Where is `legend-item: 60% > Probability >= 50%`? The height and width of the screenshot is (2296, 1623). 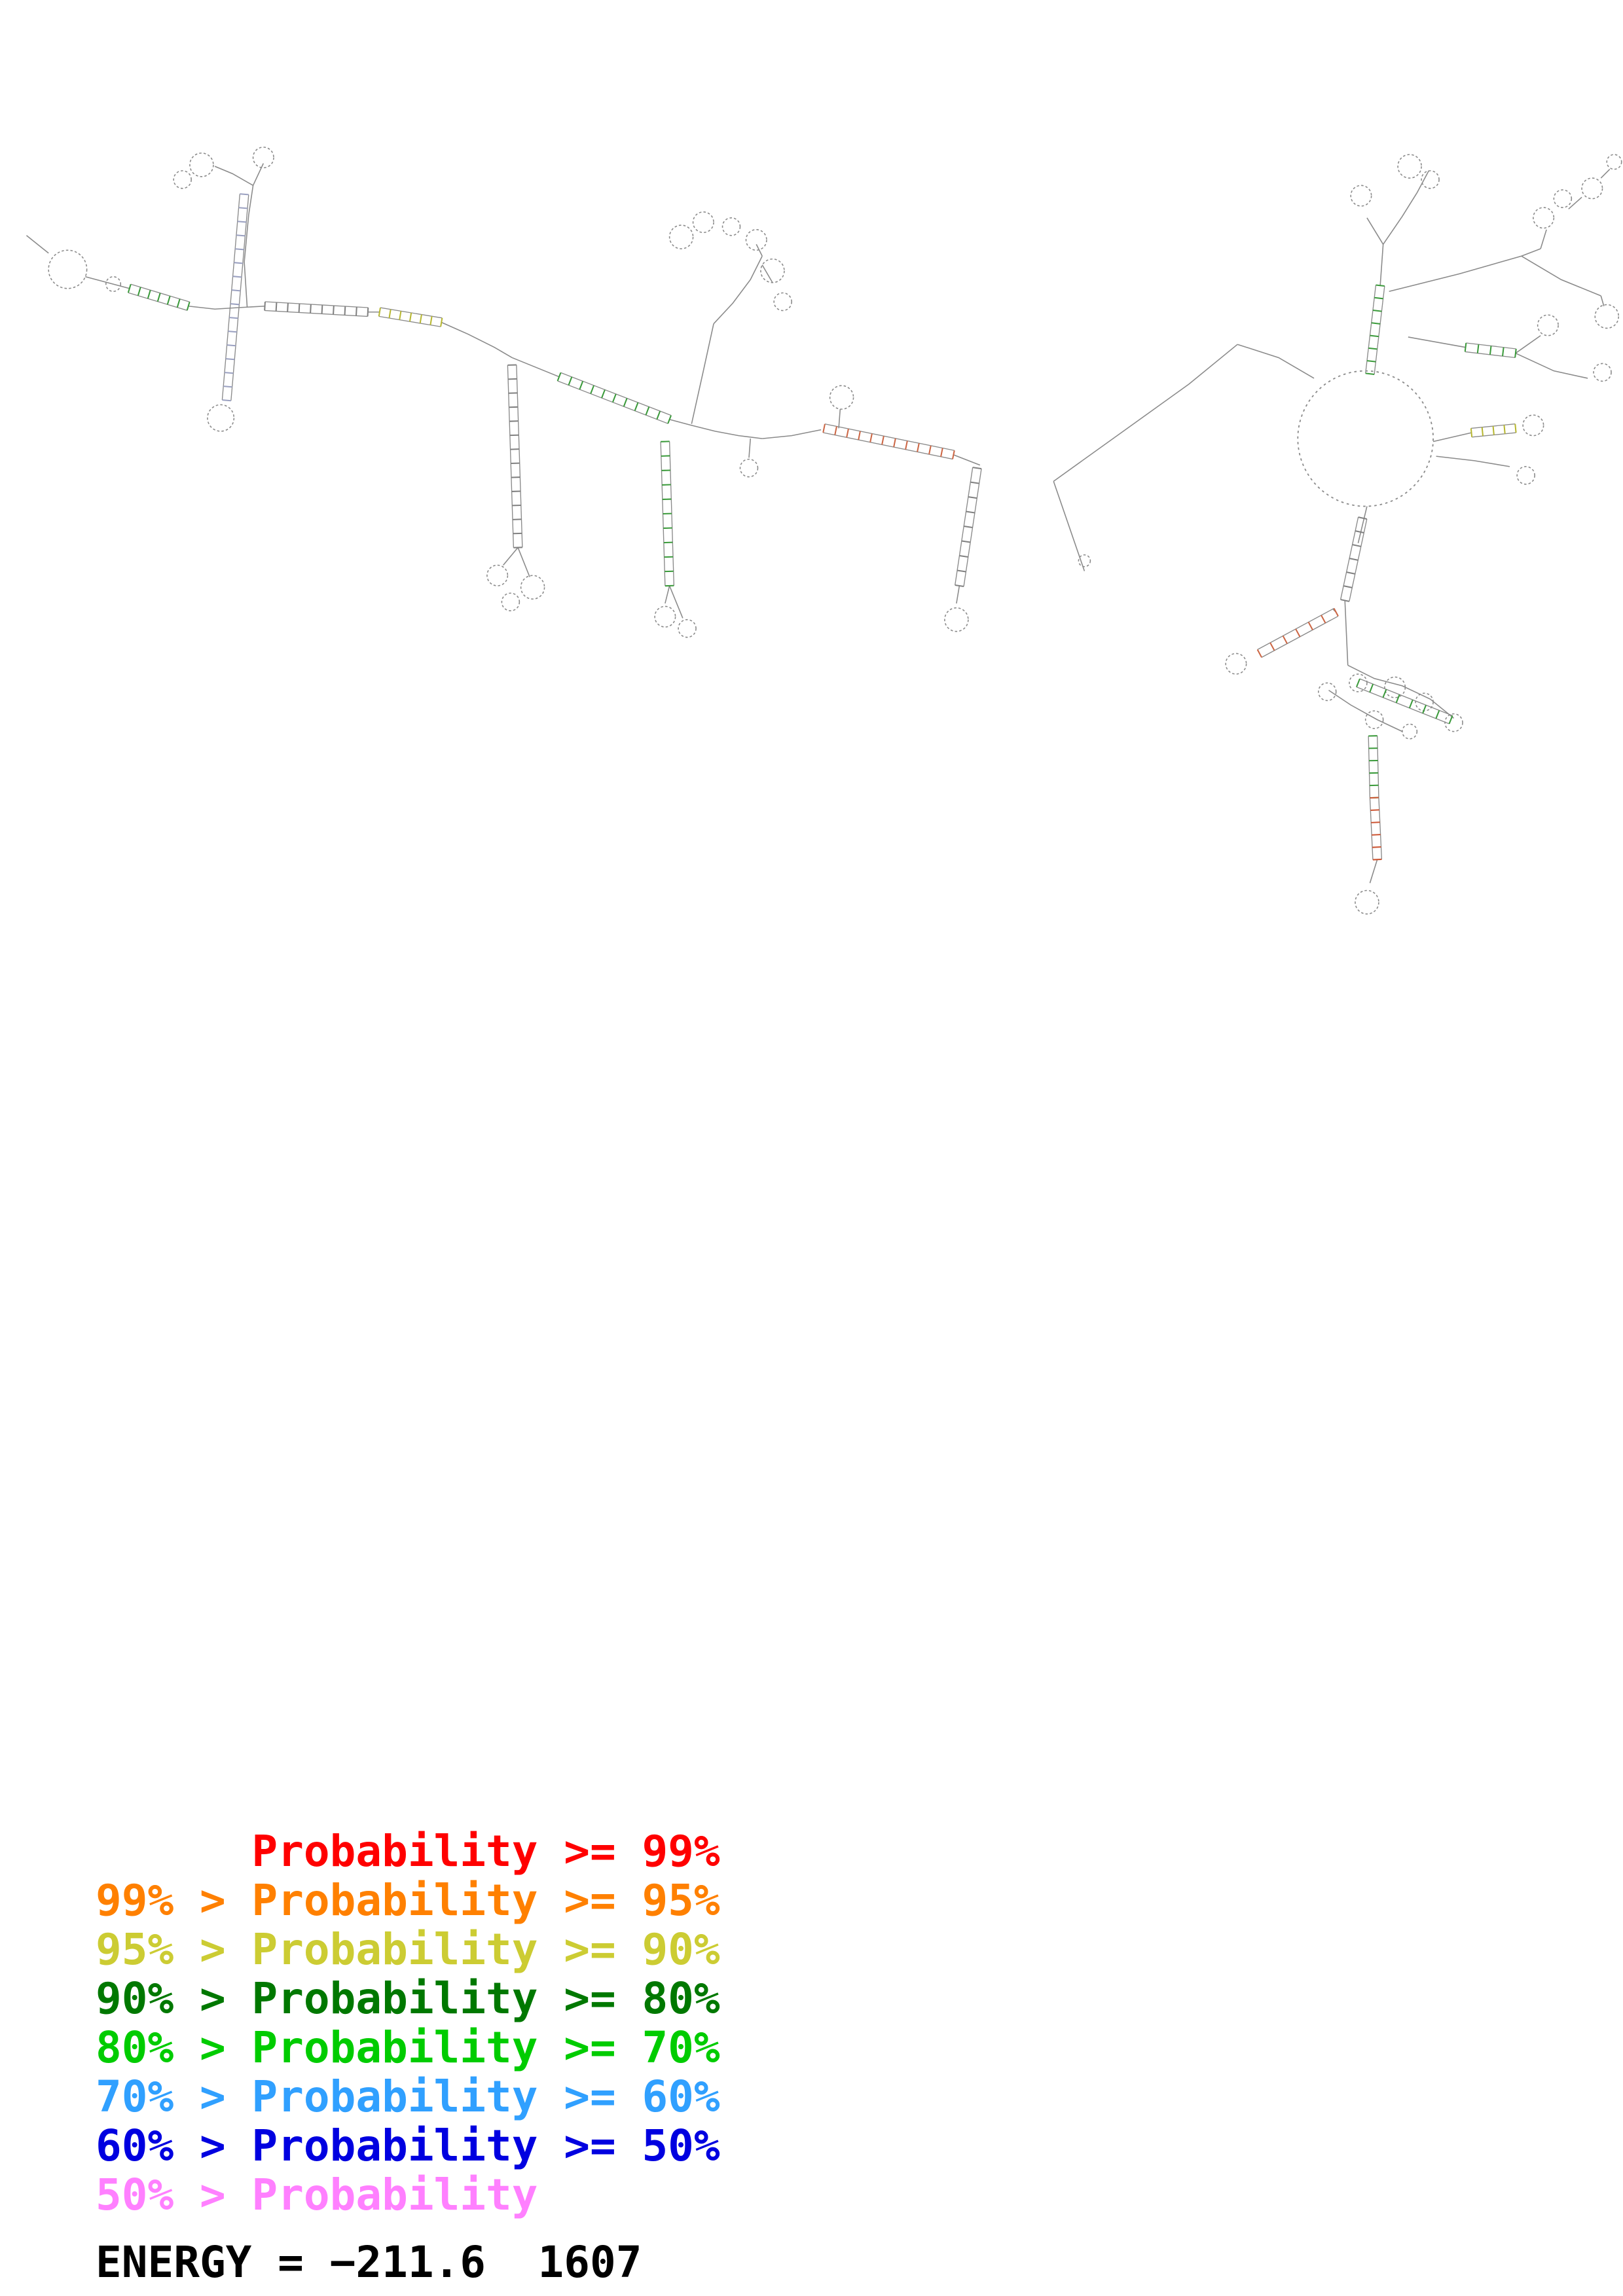
legend-item: 60% > Probability >= 50% is located at coordinates (408, 2146).